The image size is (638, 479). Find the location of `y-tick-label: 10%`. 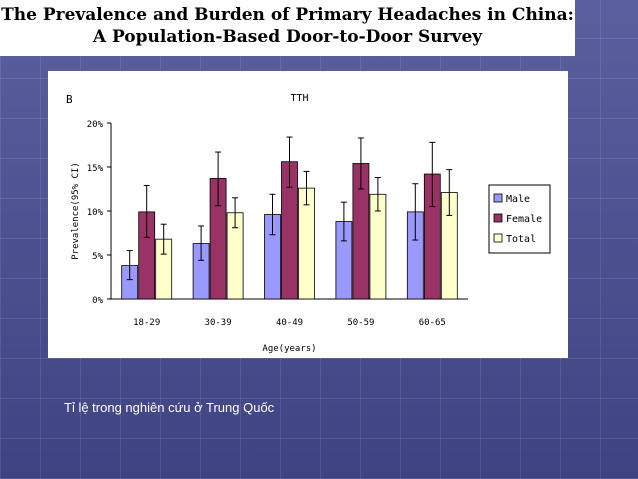

y-tick-label: 10% is located at coordinates (95, 213).